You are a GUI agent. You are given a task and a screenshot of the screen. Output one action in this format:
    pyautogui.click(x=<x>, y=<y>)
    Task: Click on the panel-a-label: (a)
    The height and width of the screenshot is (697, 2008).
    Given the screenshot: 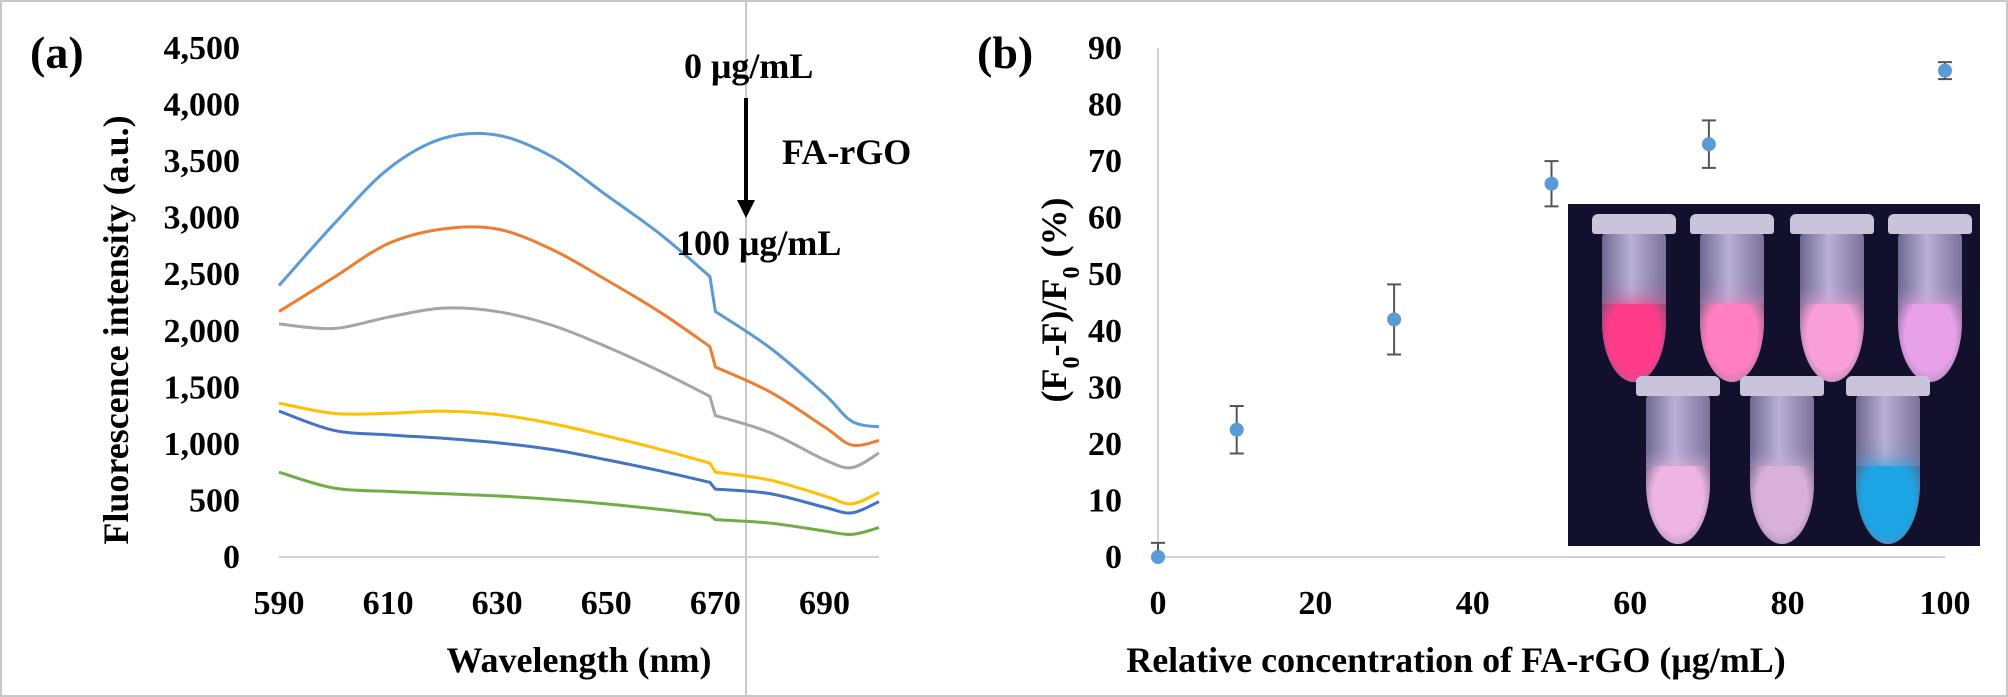 What is the action you would take?
    pyautogui.click(x=57, y=52)
    